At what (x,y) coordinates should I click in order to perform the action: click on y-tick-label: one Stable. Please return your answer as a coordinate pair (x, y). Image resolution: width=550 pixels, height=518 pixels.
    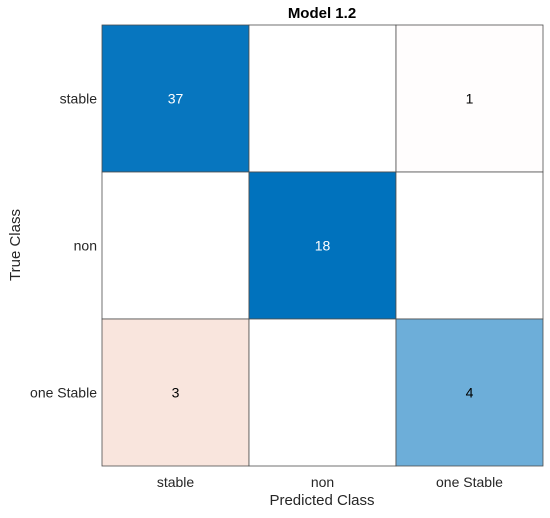
    Looking at the image, I should click on (63, 393).